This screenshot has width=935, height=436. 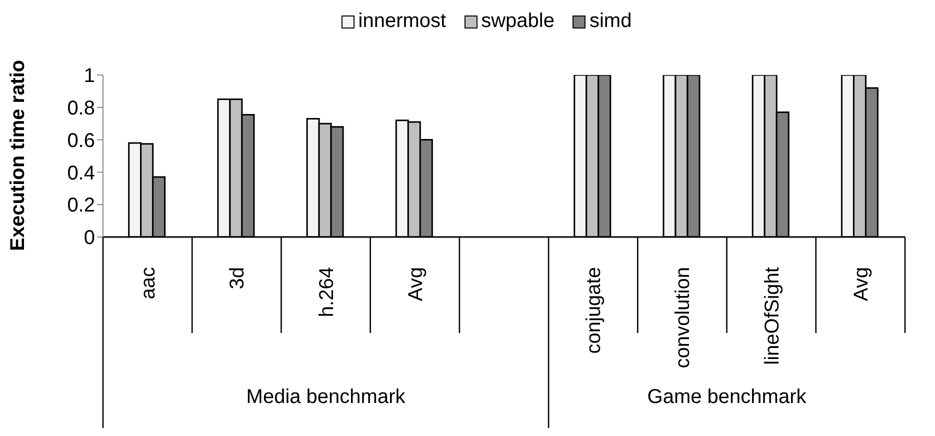 What do you see at coordinates (18, 155) in the screenshot?
I see `y-axis-title: Execution time ratio` at bounding box center [18, 155].